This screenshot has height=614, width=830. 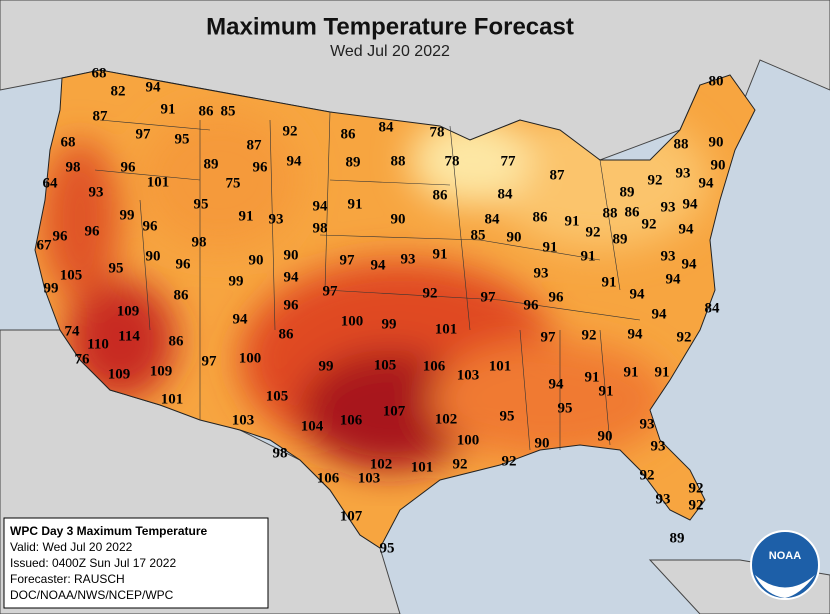 I want to click on temperature-label: 104, so click(x=312, y=426).